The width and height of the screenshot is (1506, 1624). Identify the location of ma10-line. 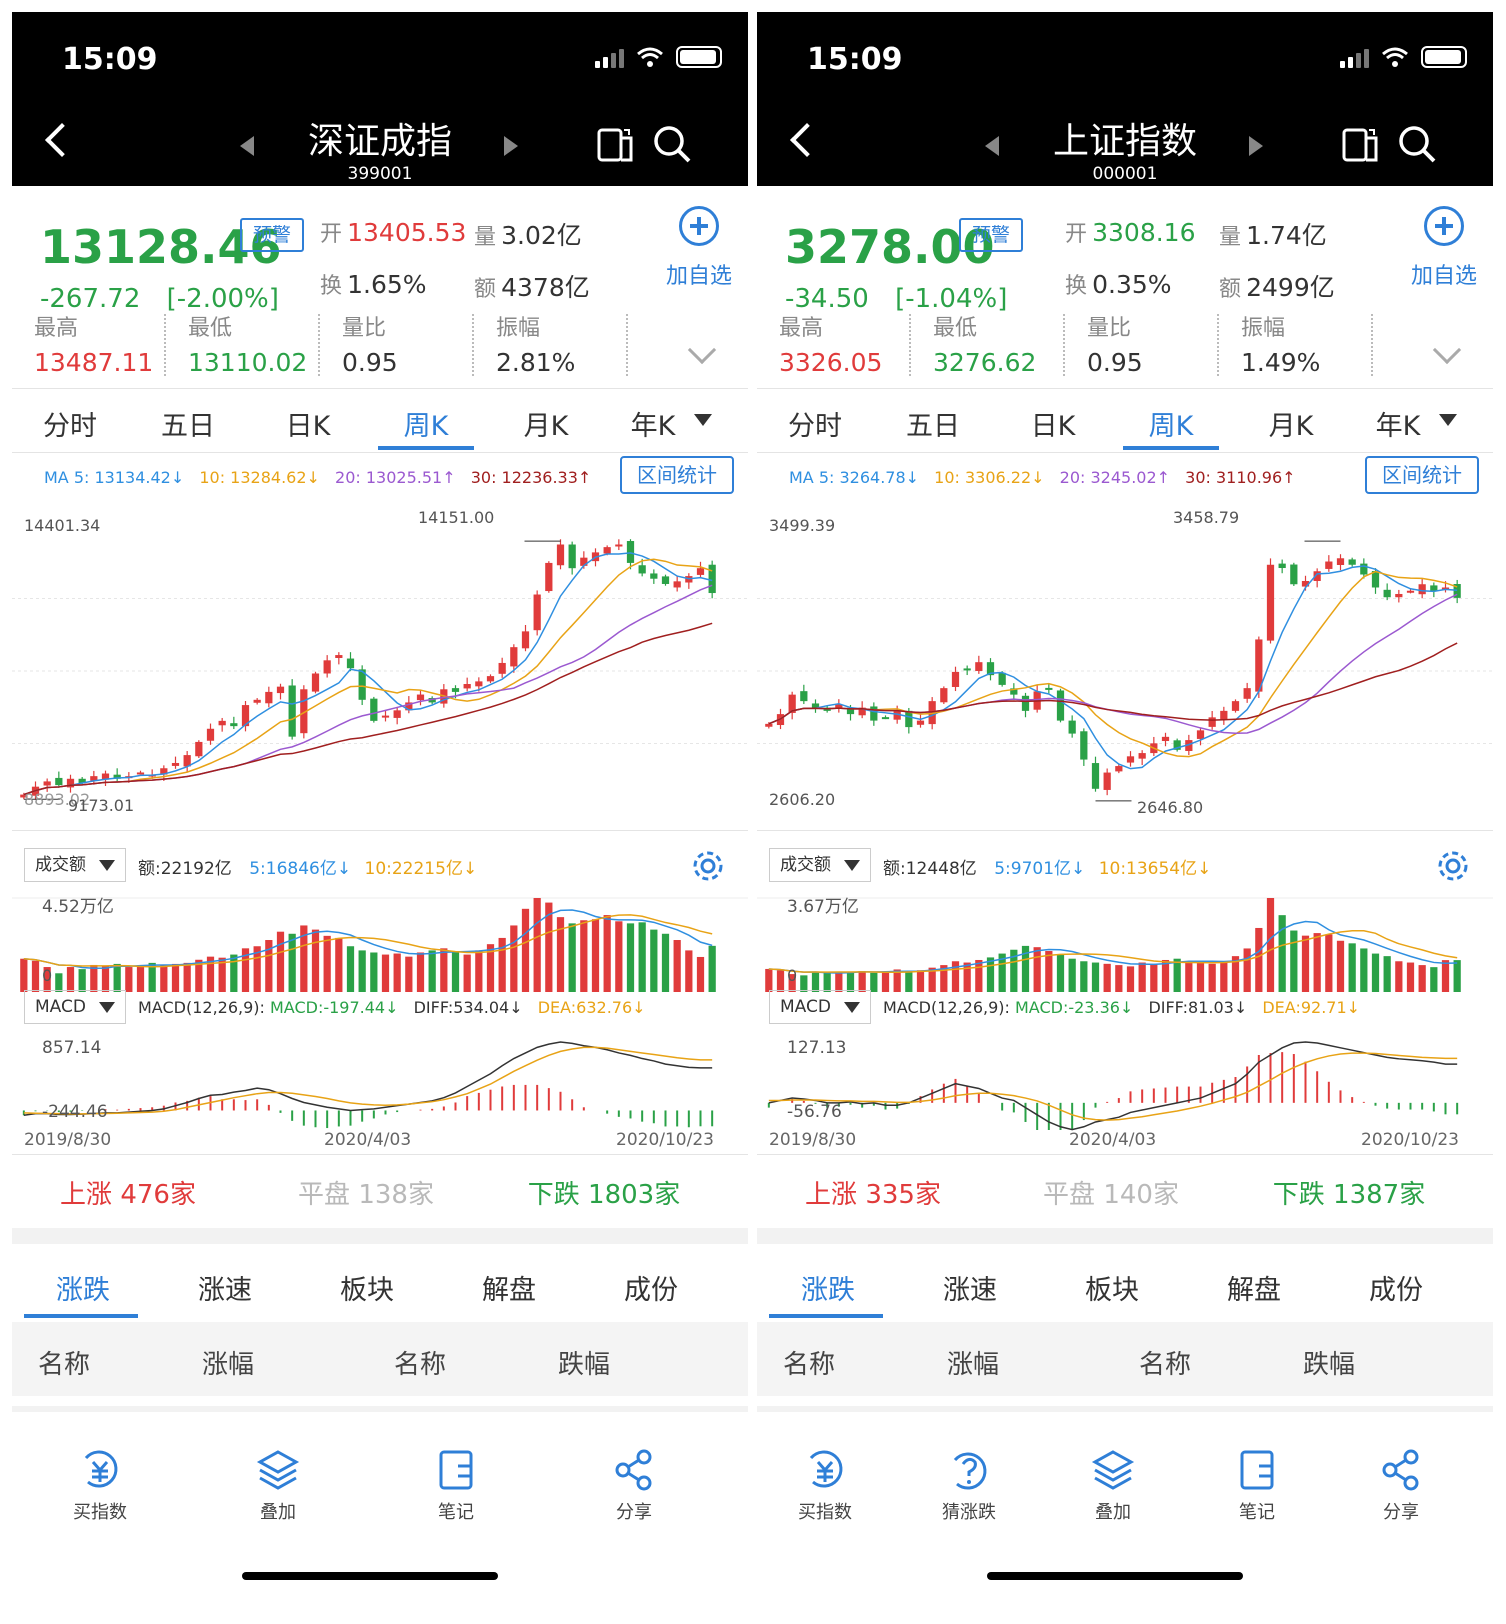
(1113, 664).